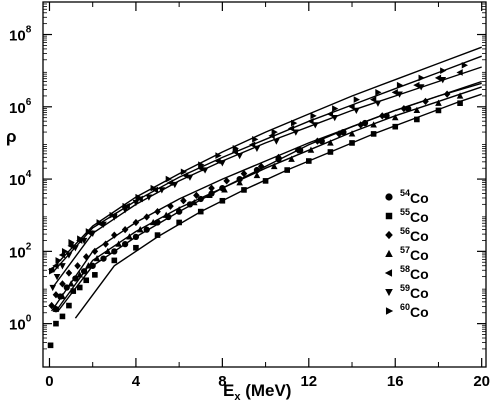  What do you see at coordinates (308, 381) in the screenshot?
I see `x-tick-label: 12` at bounding box center [308, 381].